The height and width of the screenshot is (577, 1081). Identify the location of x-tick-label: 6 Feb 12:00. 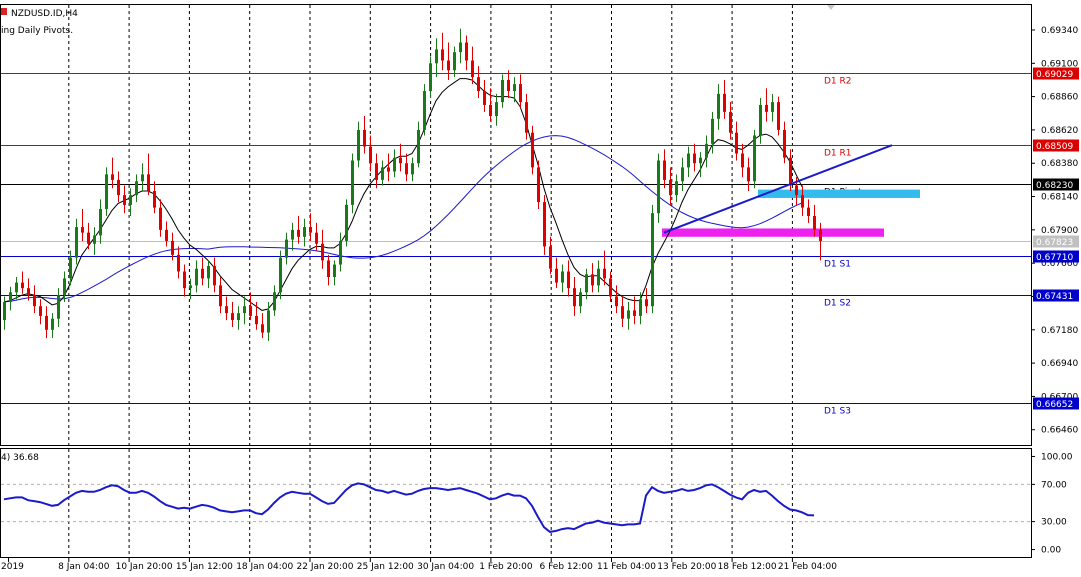
(567, 567).